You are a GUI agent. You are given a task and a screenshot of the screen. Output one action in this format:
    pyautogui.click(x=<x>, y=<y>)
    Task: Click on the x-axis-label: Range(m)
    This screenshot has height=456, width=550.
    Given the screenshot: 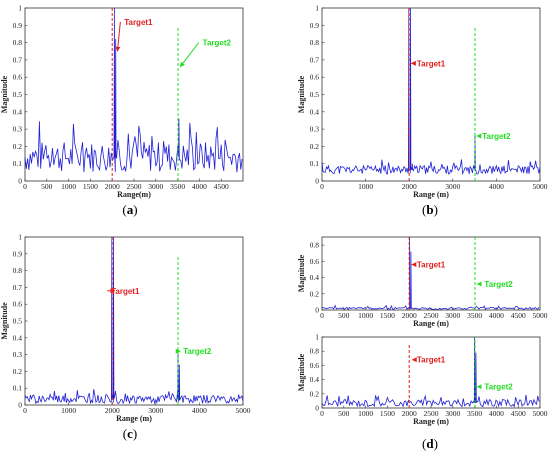 What is the action you would take?
    pyautogui.click(x=134, y=194)
    